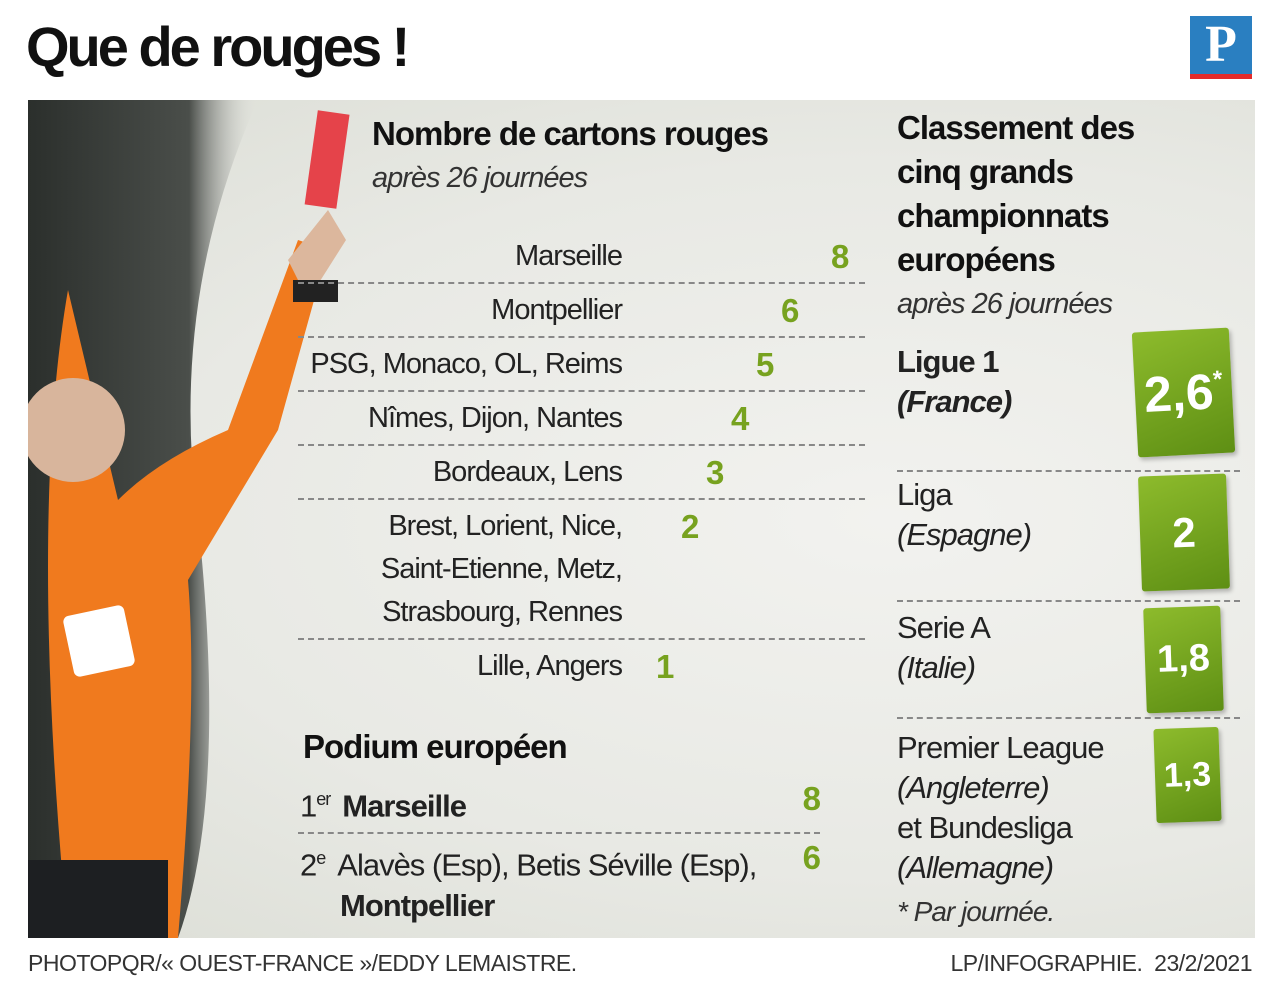 The height and width of the screenshot is (988, 1280). Describe the element at coordinates (1179, 392) in the screenshot. I see `card-value: 2,6` at that location.